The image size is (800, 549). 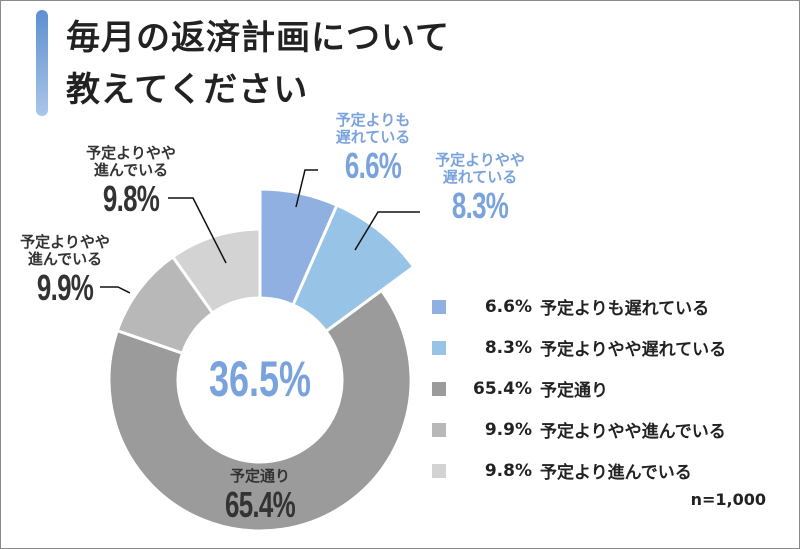 I want to click on title-line-1: 毎月の返済計画について, so click(x=258, y=38).